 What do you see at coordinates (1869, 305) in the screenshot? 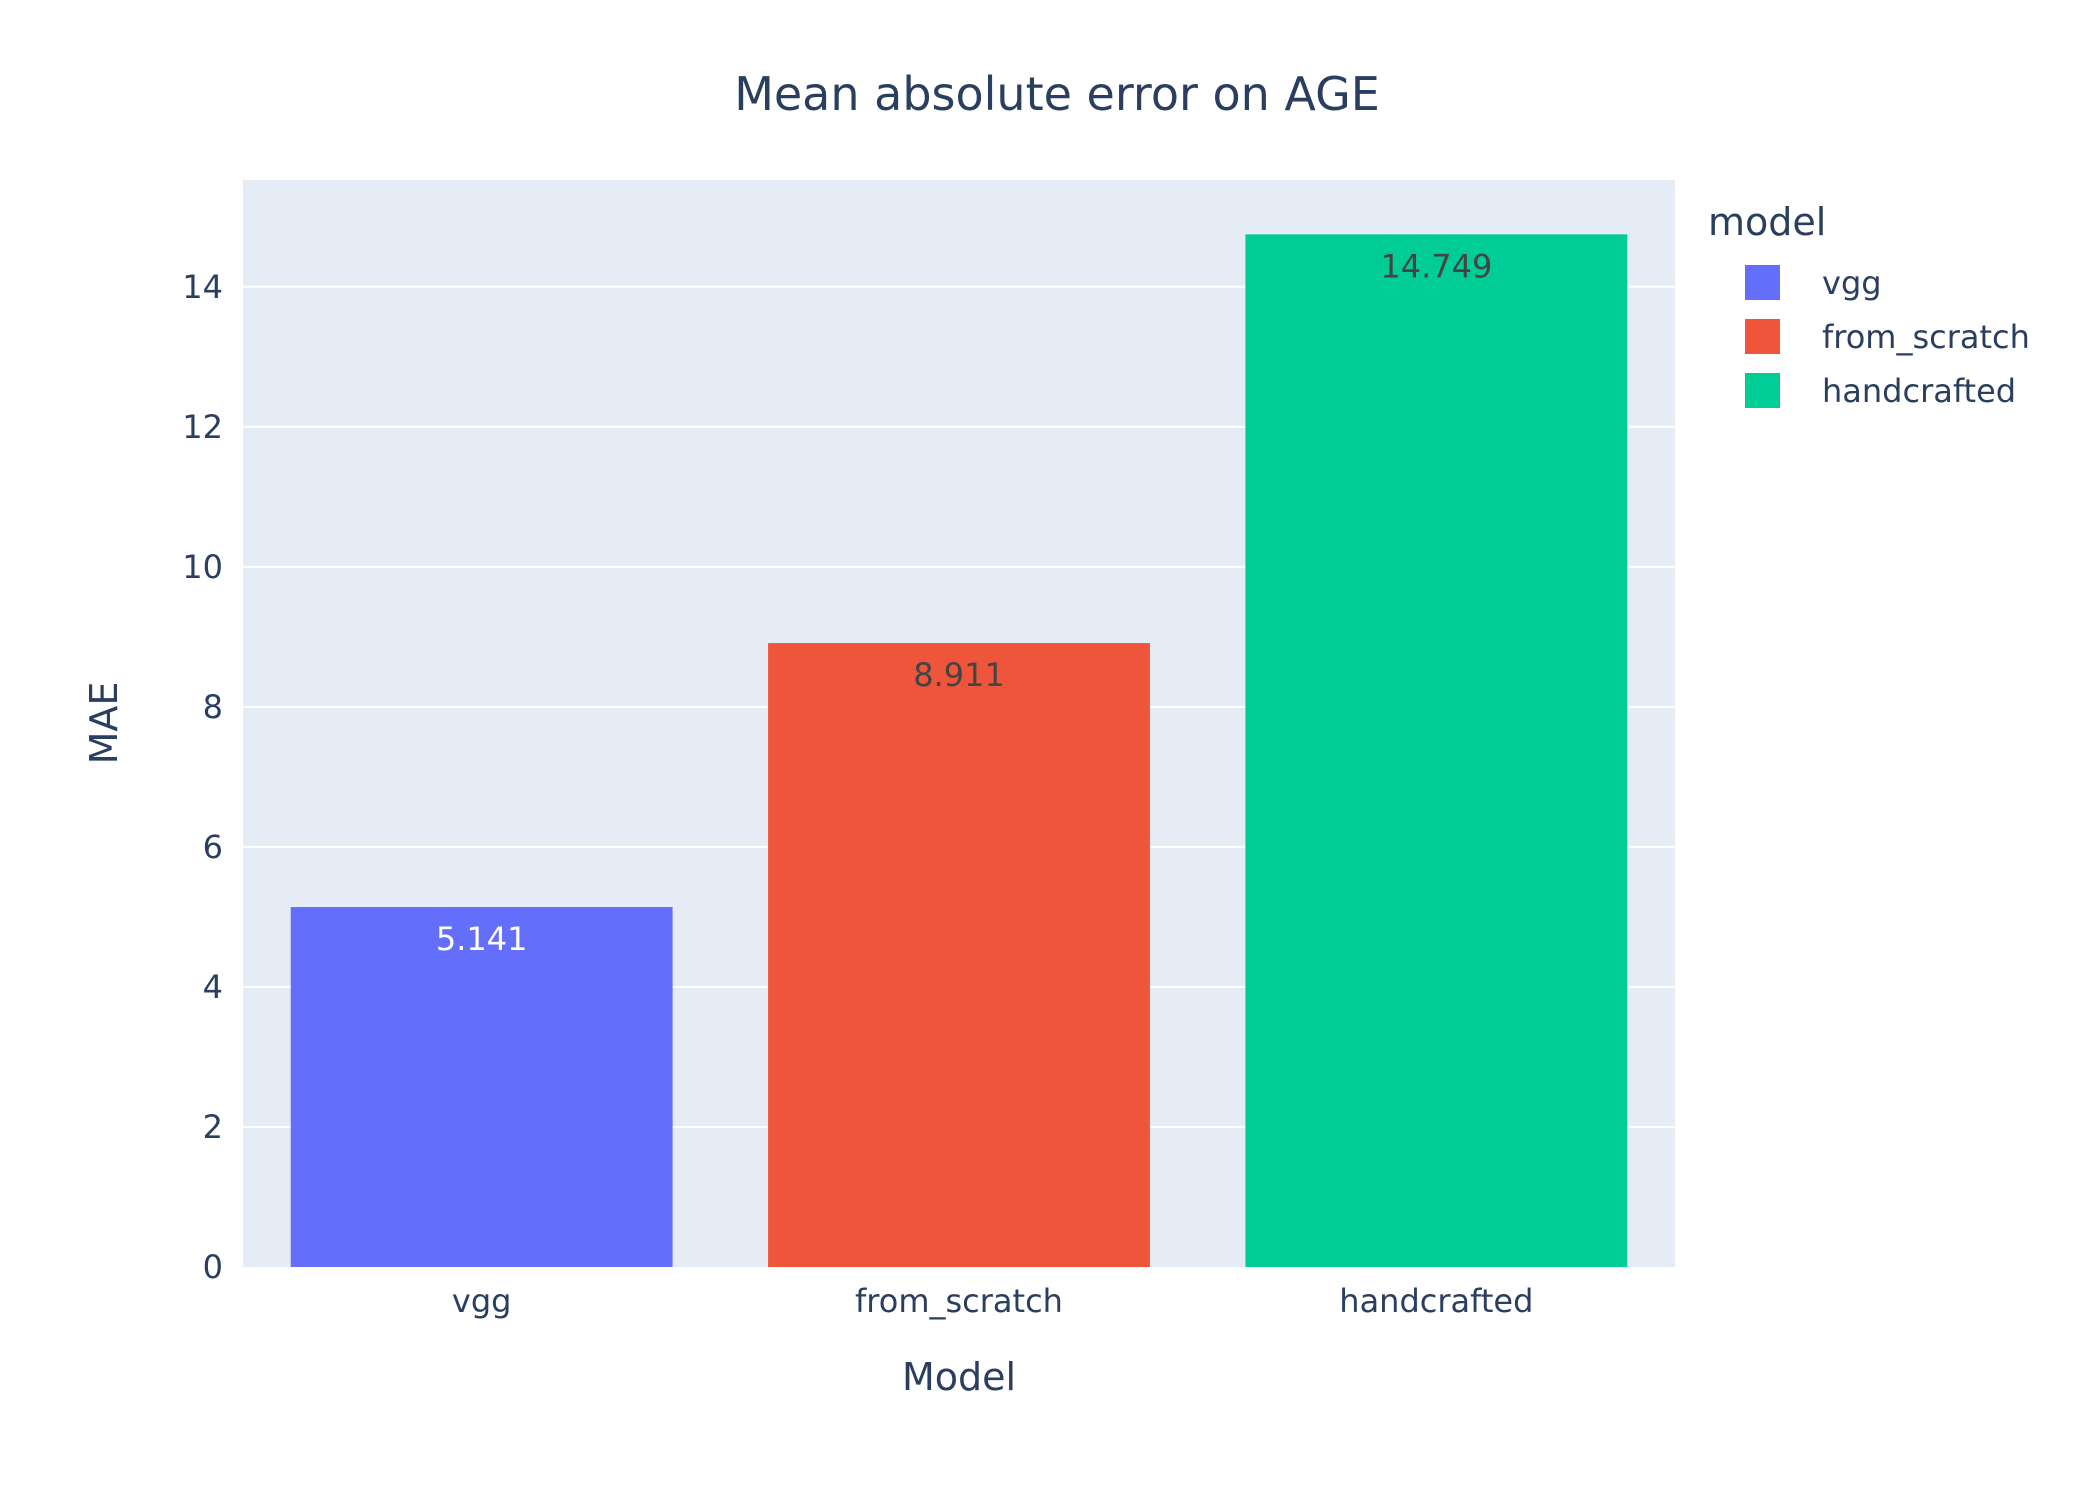
I see `legend: model vgg from_scratch handcrafted` at bounding box center [1869, 305].